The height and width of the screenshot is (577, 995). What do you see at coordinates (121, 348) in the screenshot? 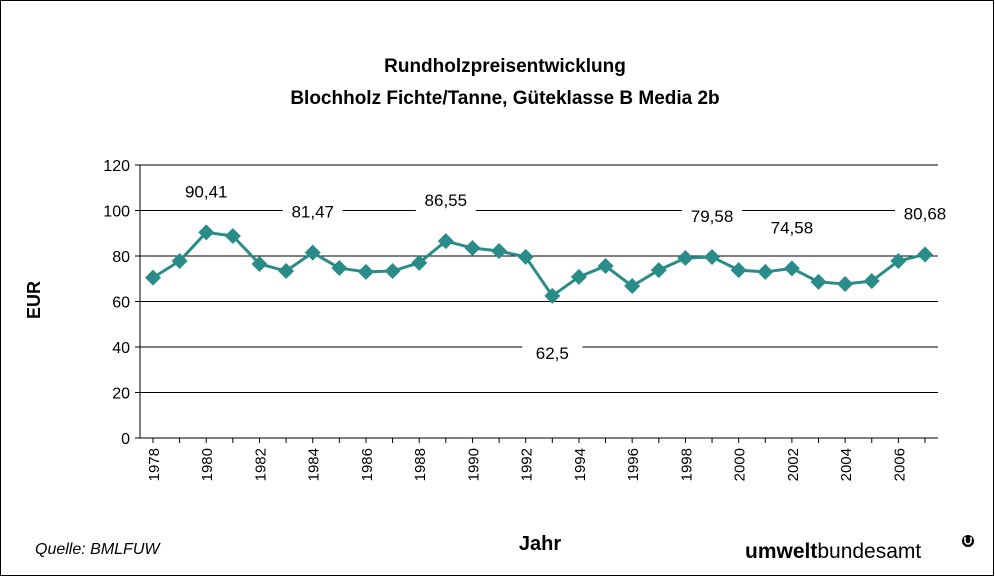
I see `y-tick-label: 40` at bounding box center [121, 348].